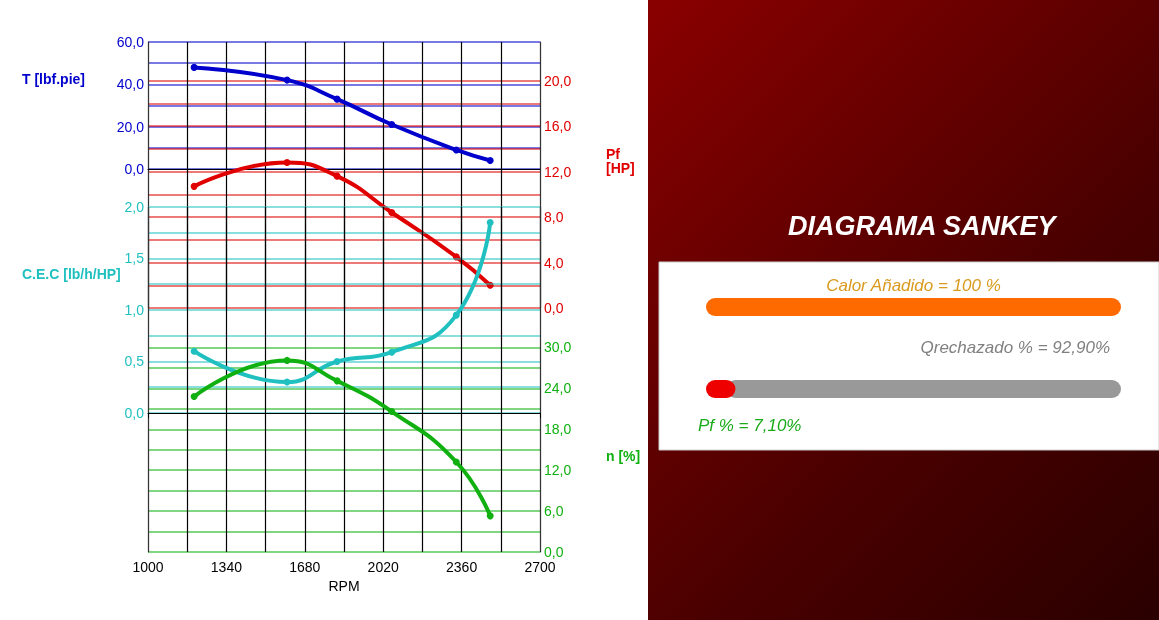 The height and width of the screenshot is (620, 1159). I want to click on y2-axis-title: n [%], so click(623, 456).